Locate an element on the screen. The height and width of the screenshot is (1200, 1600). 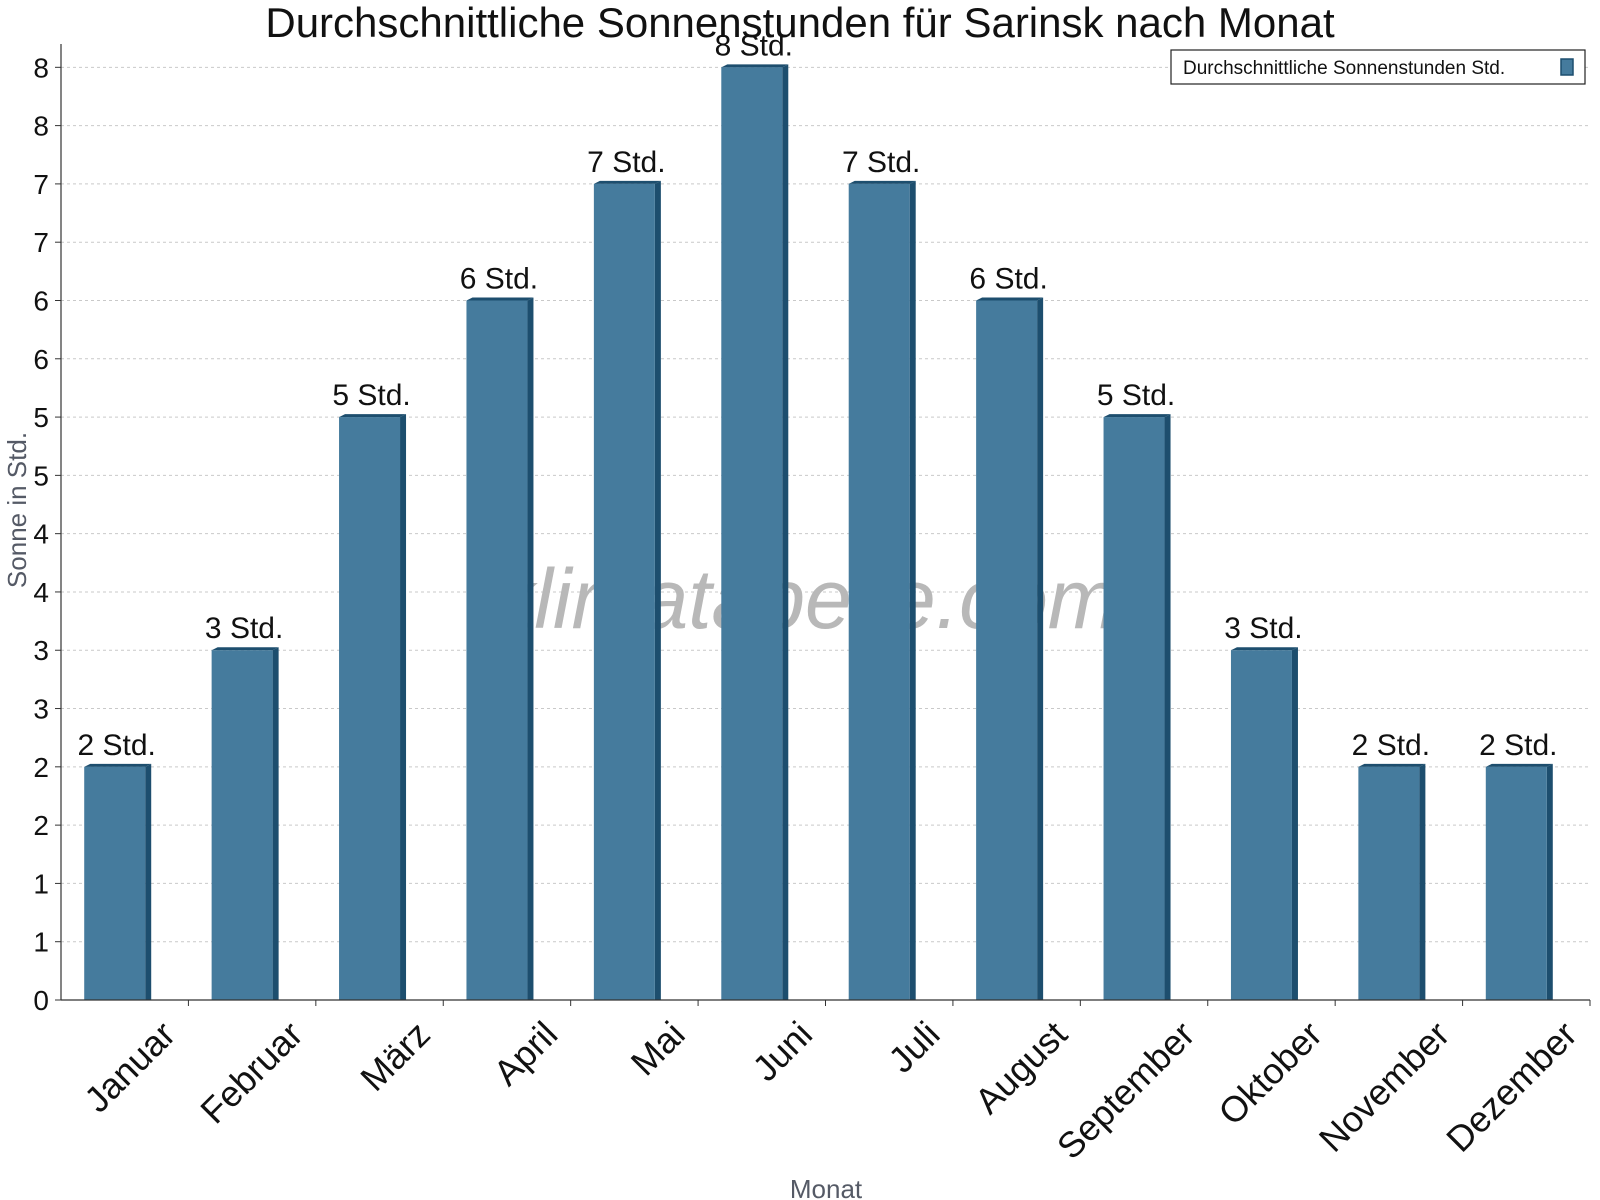
x-tick-label: Oktober is located at coordinates (1270, 1073).